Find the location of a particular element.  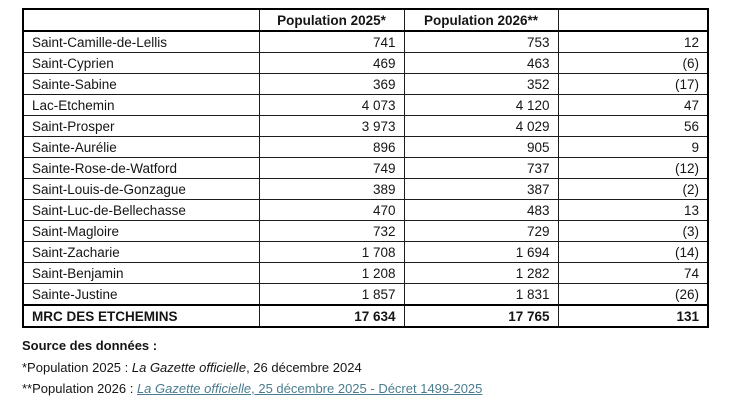

pop2026-cell: 4 120 is located at coordinates (481, 105).